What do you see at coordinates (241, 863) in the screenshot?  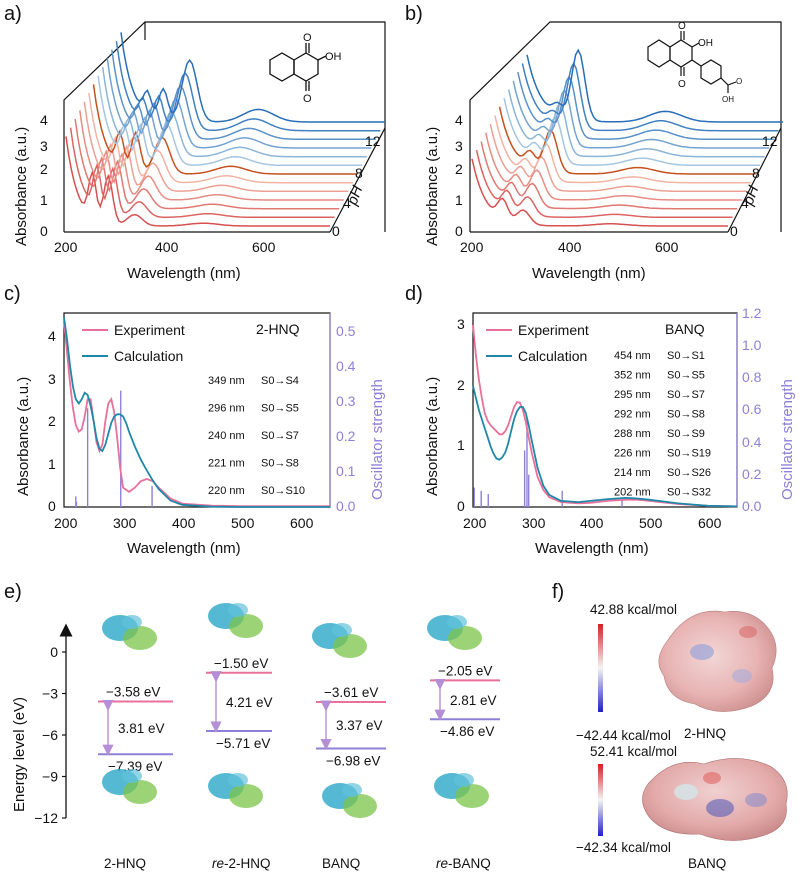 I see `column-name: re-2-HNQ` at bounding box center [241, 863].